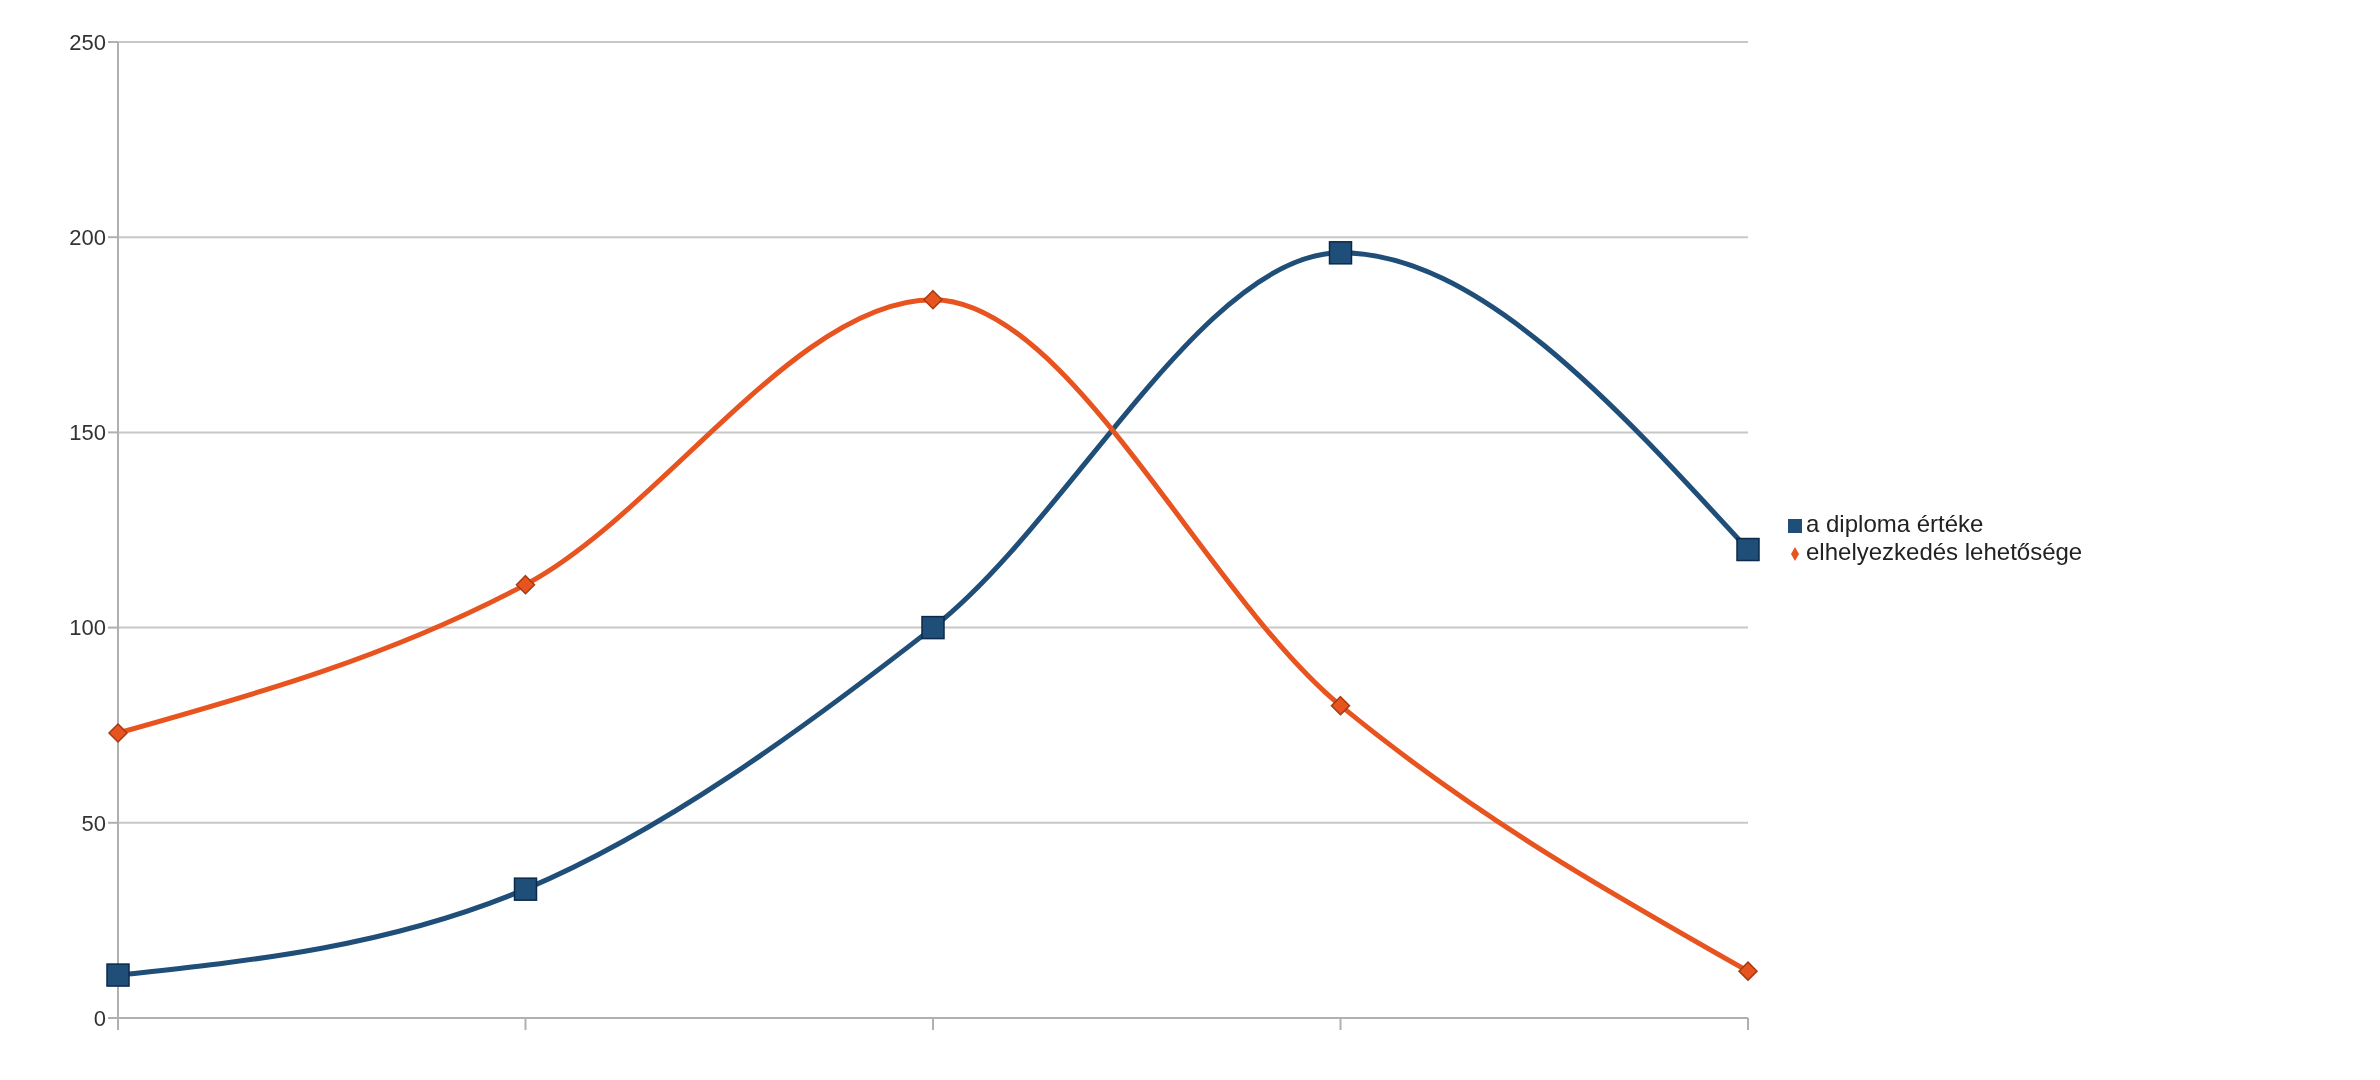 Image resolution: width=2380 pixels, height=1080 pixels. Describe the element at coordinates (1895, 523) in the screenshot. I see `legend-label: a diploma értéke` at that location.